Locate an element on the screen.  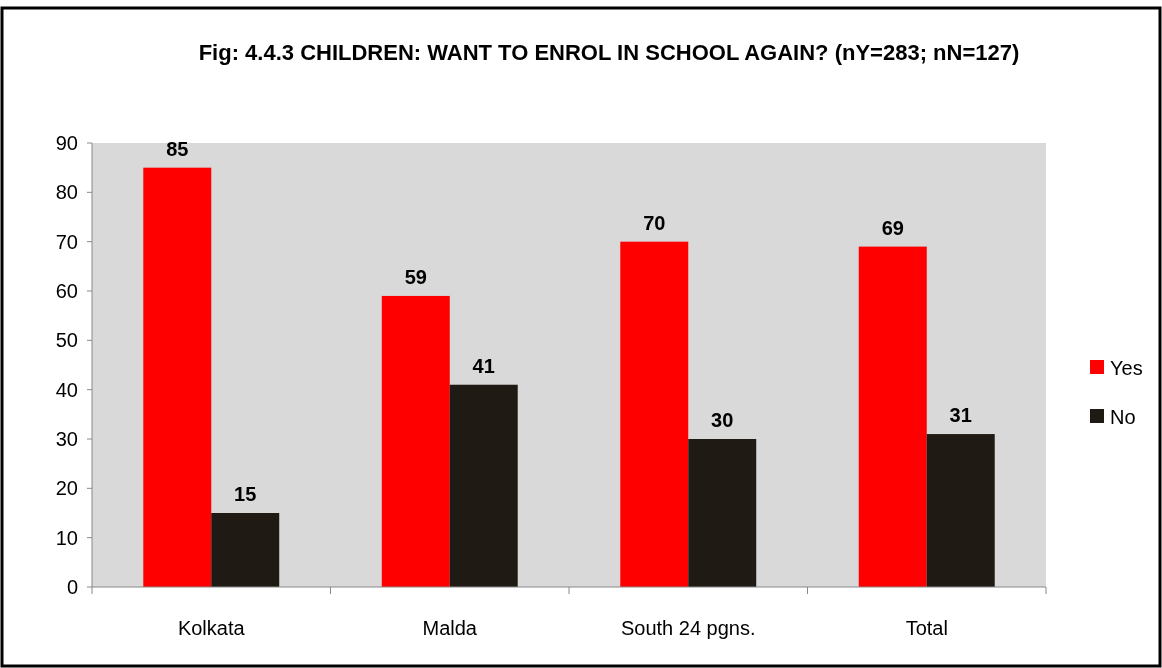
legend-label: No is located at coordinates (1123, 417).